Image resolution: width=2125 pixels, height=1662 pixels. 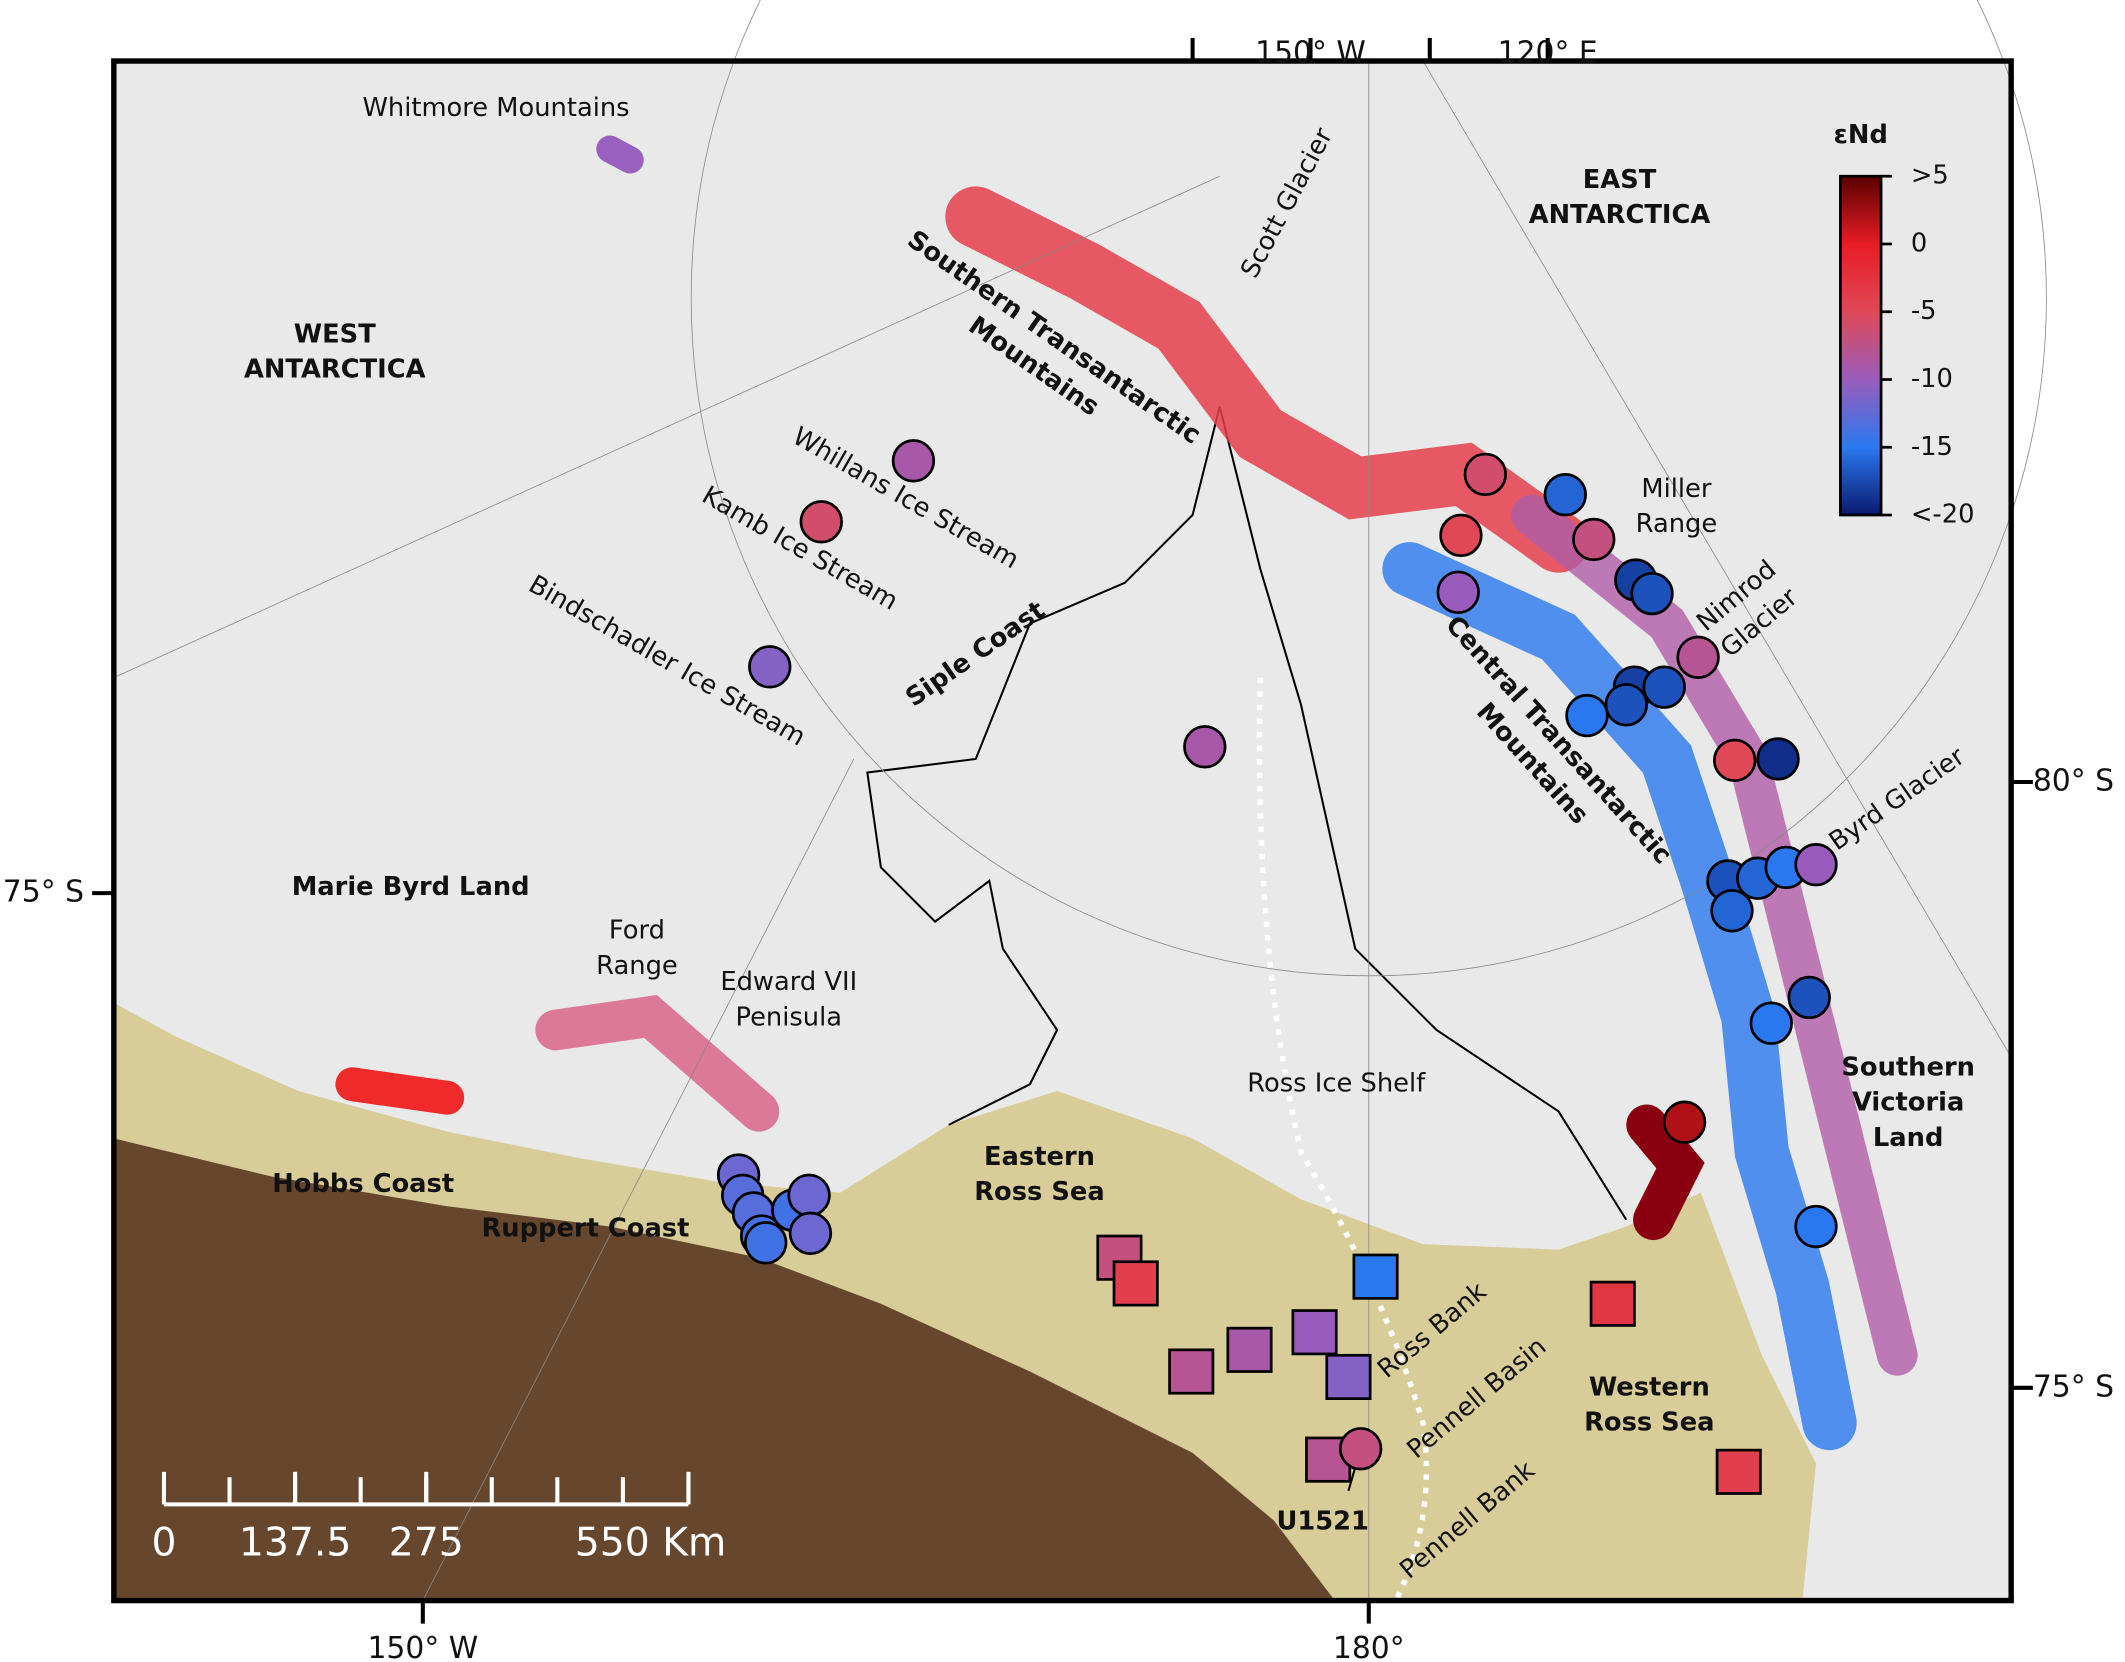 What do you see at coordinates (1908, 1138) in the screenshot?
I see `label-text: Land` at bounding box center [1908, 1138].